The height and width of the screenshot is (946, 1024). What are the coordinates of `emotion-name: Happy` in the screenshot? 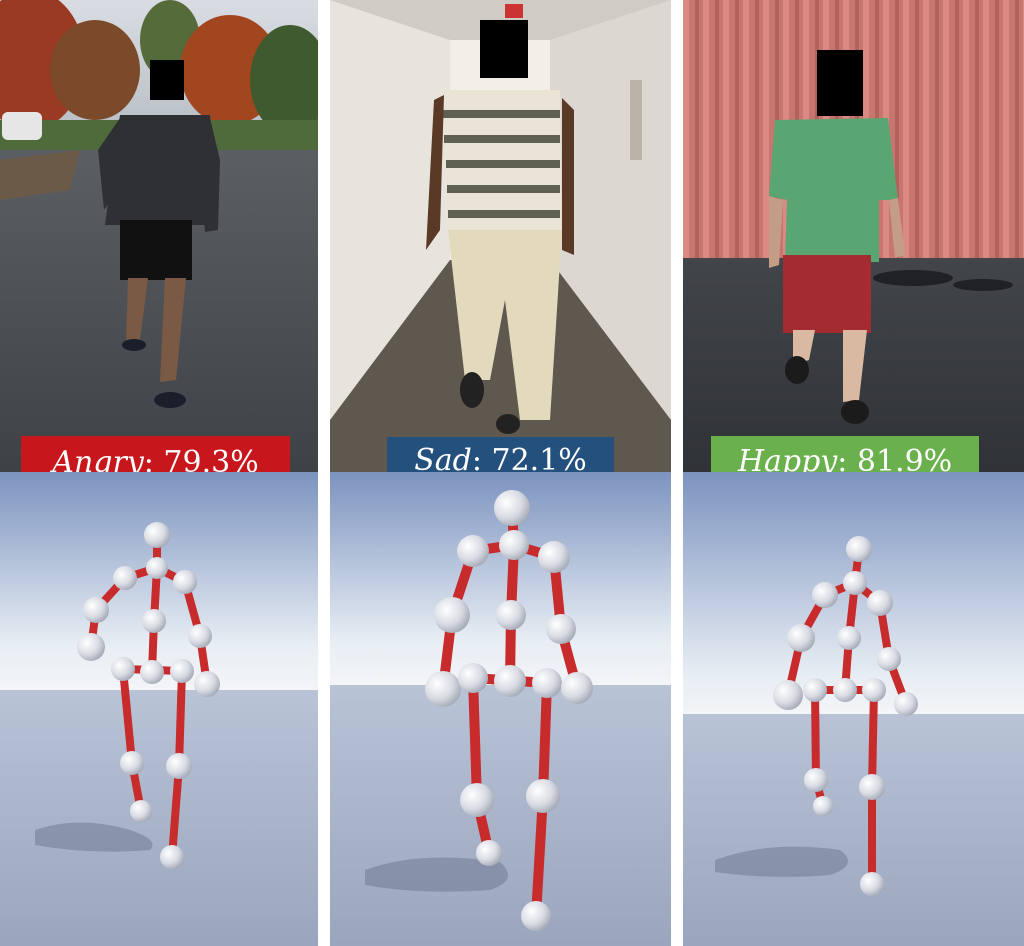 It's located at (787, 461).